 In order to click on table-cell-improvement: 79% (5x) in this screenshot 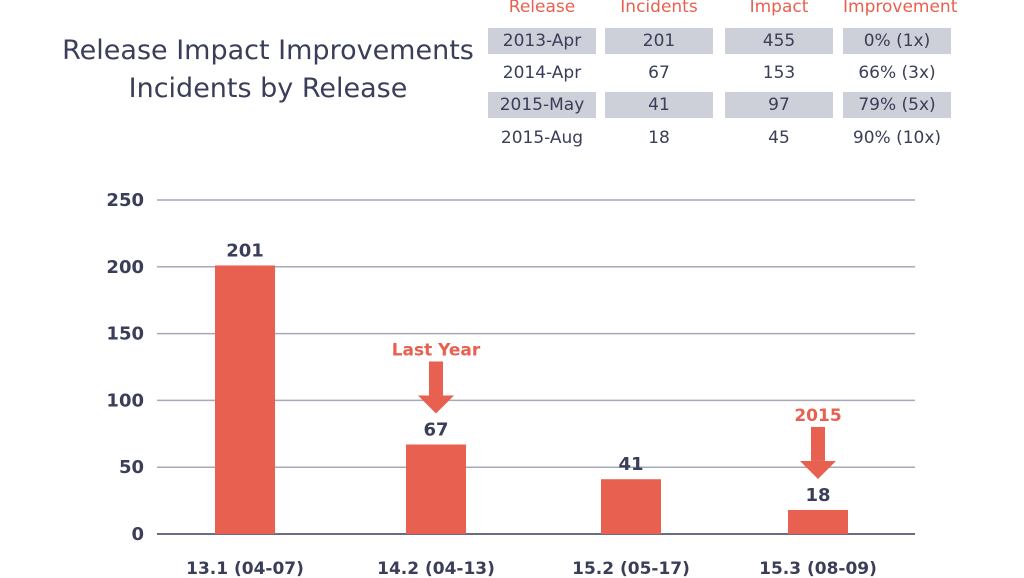, I will do `click(897, 105)`.